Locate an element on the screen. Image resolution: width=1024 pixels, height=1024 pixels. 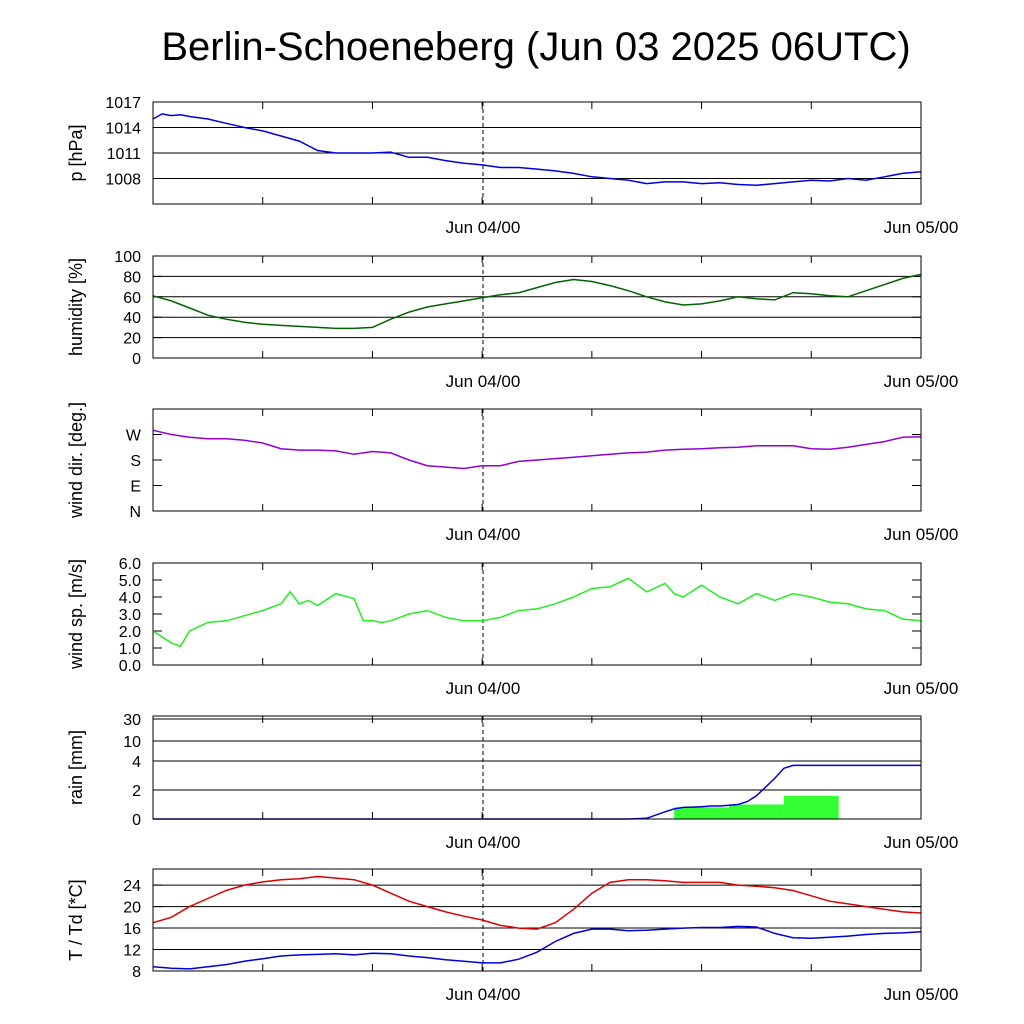
y-axis-label: humidity [%] is located at coordinates (76, 307).